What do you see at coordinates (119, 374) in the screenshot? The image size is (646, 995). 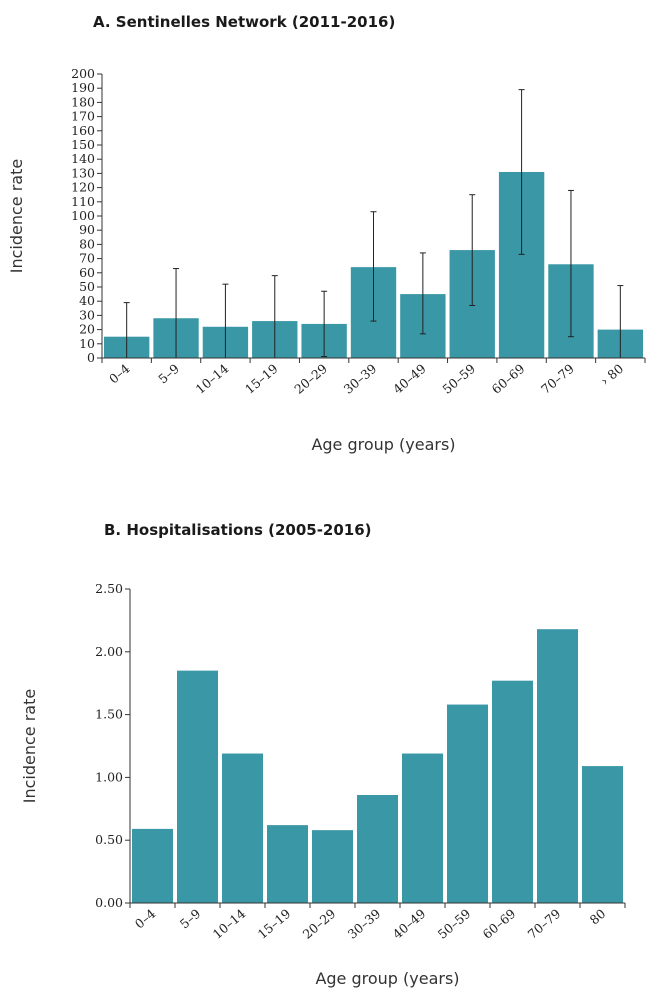 I see `chart-a-x-tick-label: 0–4` at bounding box center [119, 374].